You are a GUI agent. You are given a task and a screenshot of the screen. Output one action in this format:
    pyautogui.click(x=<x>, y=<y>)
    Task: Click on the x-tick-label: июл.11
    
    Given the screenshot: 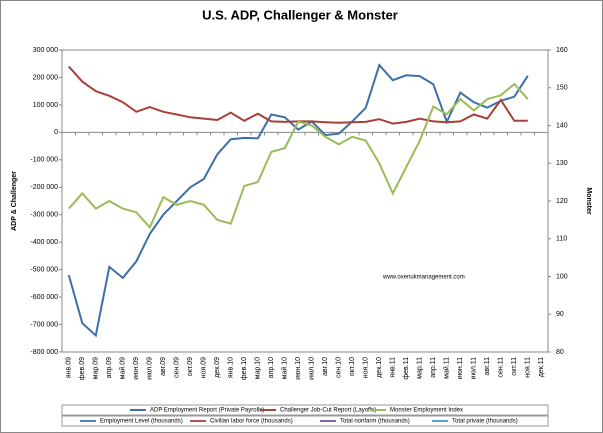 What is the action you would take?
    pyautogui.click(x=474, y=368)
    